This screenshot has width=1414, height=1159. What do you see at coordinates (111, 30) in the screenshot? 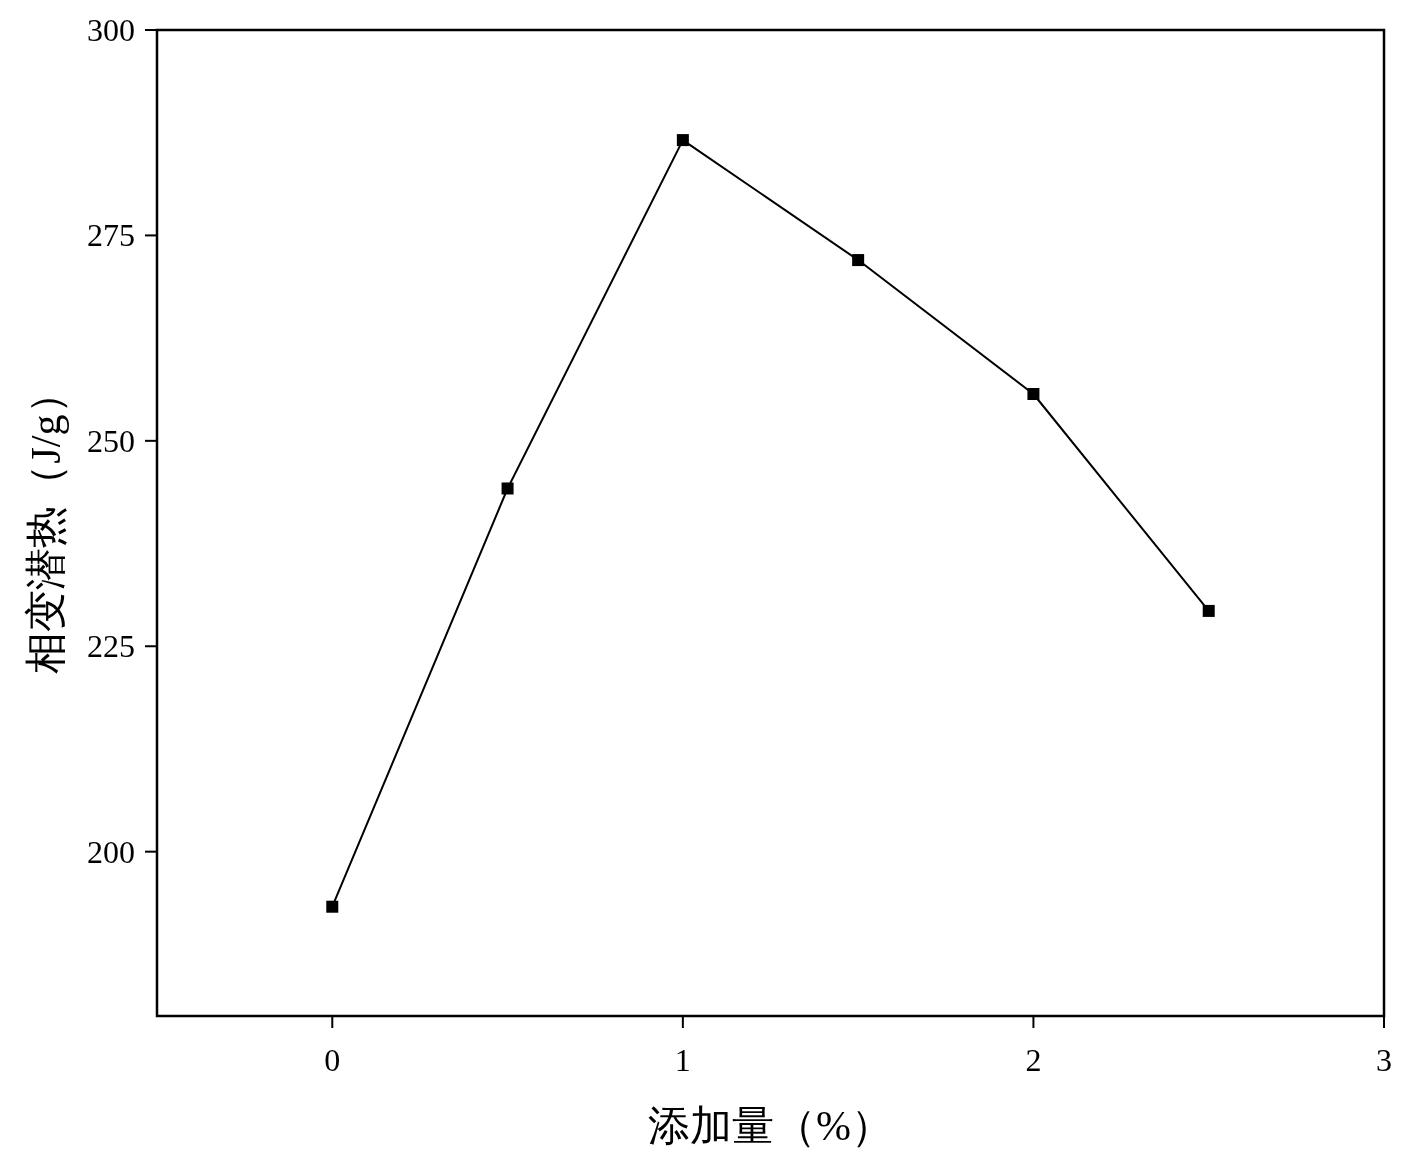
I see `y-tick-label: 300` at bounding box center [111, 30].